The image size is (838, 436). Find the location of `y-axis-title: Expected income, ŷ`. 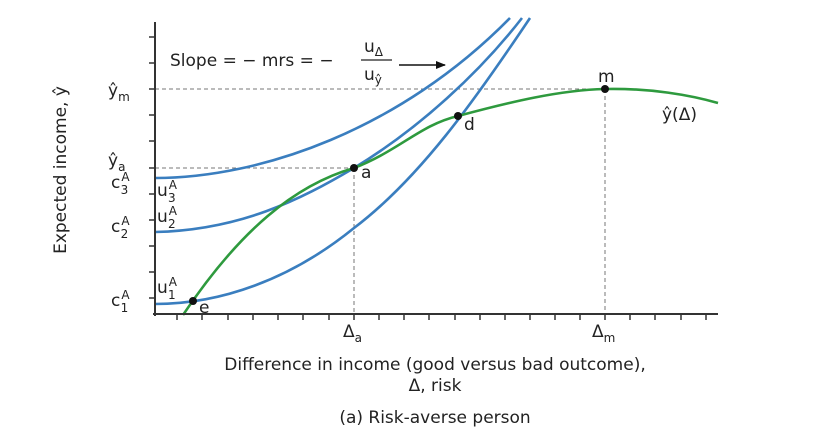

y-axis-title: Expected income, ŷ is located at coordinates (61, 170).